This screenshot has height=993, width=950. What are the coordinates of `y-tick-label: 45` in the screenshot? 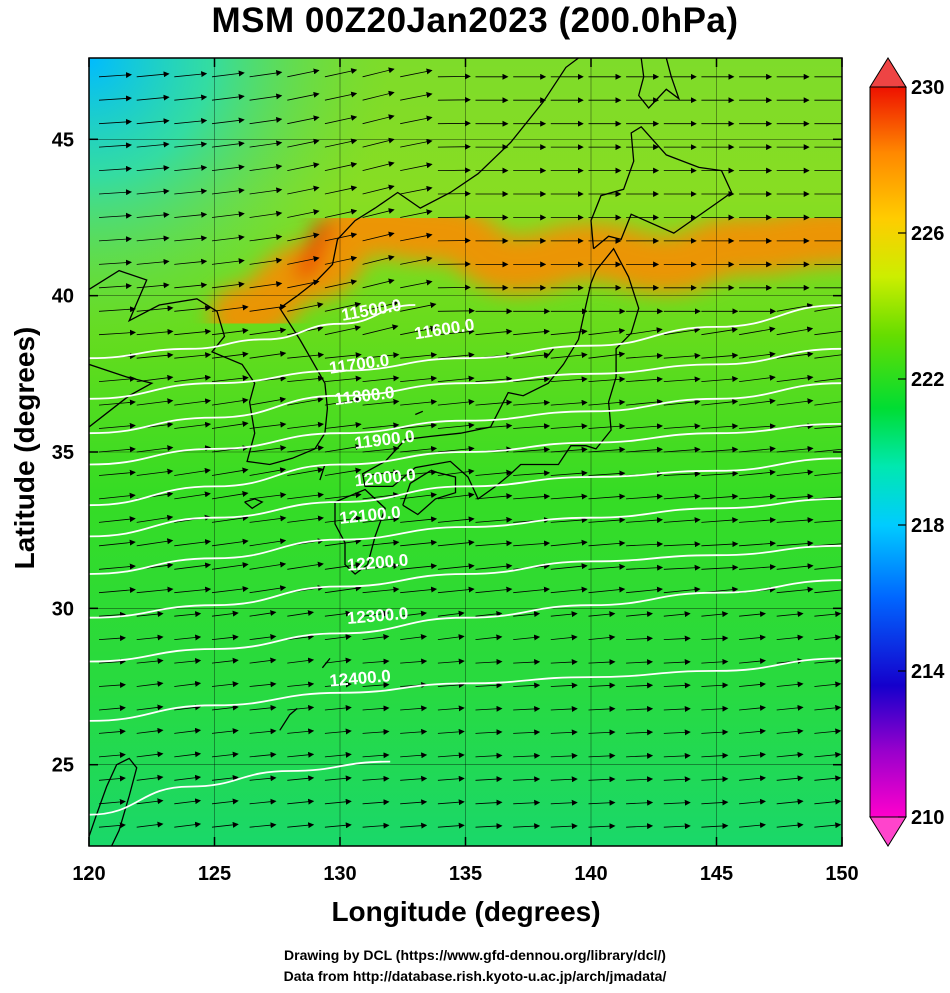 It's located at (63, 140).